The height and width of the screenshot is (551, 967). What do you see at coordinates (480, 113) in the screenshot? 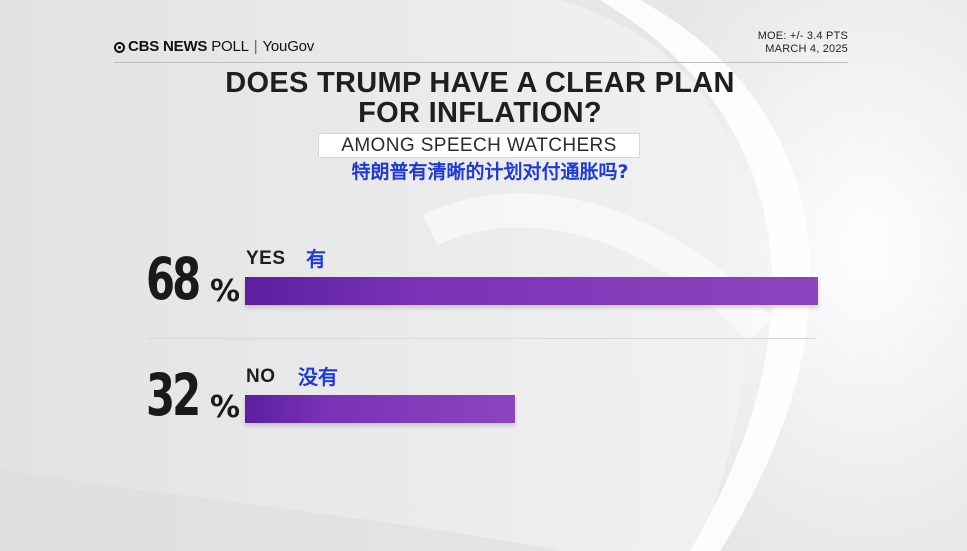
I see `chart-title-line2: FOR INFLATION?` at bounding box center [480, 113].